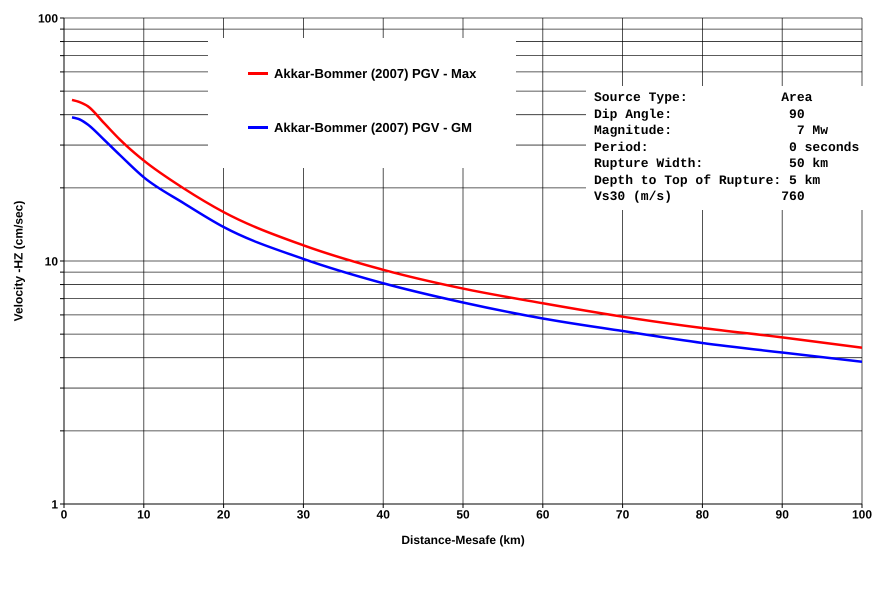 The image size is (882, 592). I want to click on annotation: Vs30 (m/s) 760, so click(700, 197).